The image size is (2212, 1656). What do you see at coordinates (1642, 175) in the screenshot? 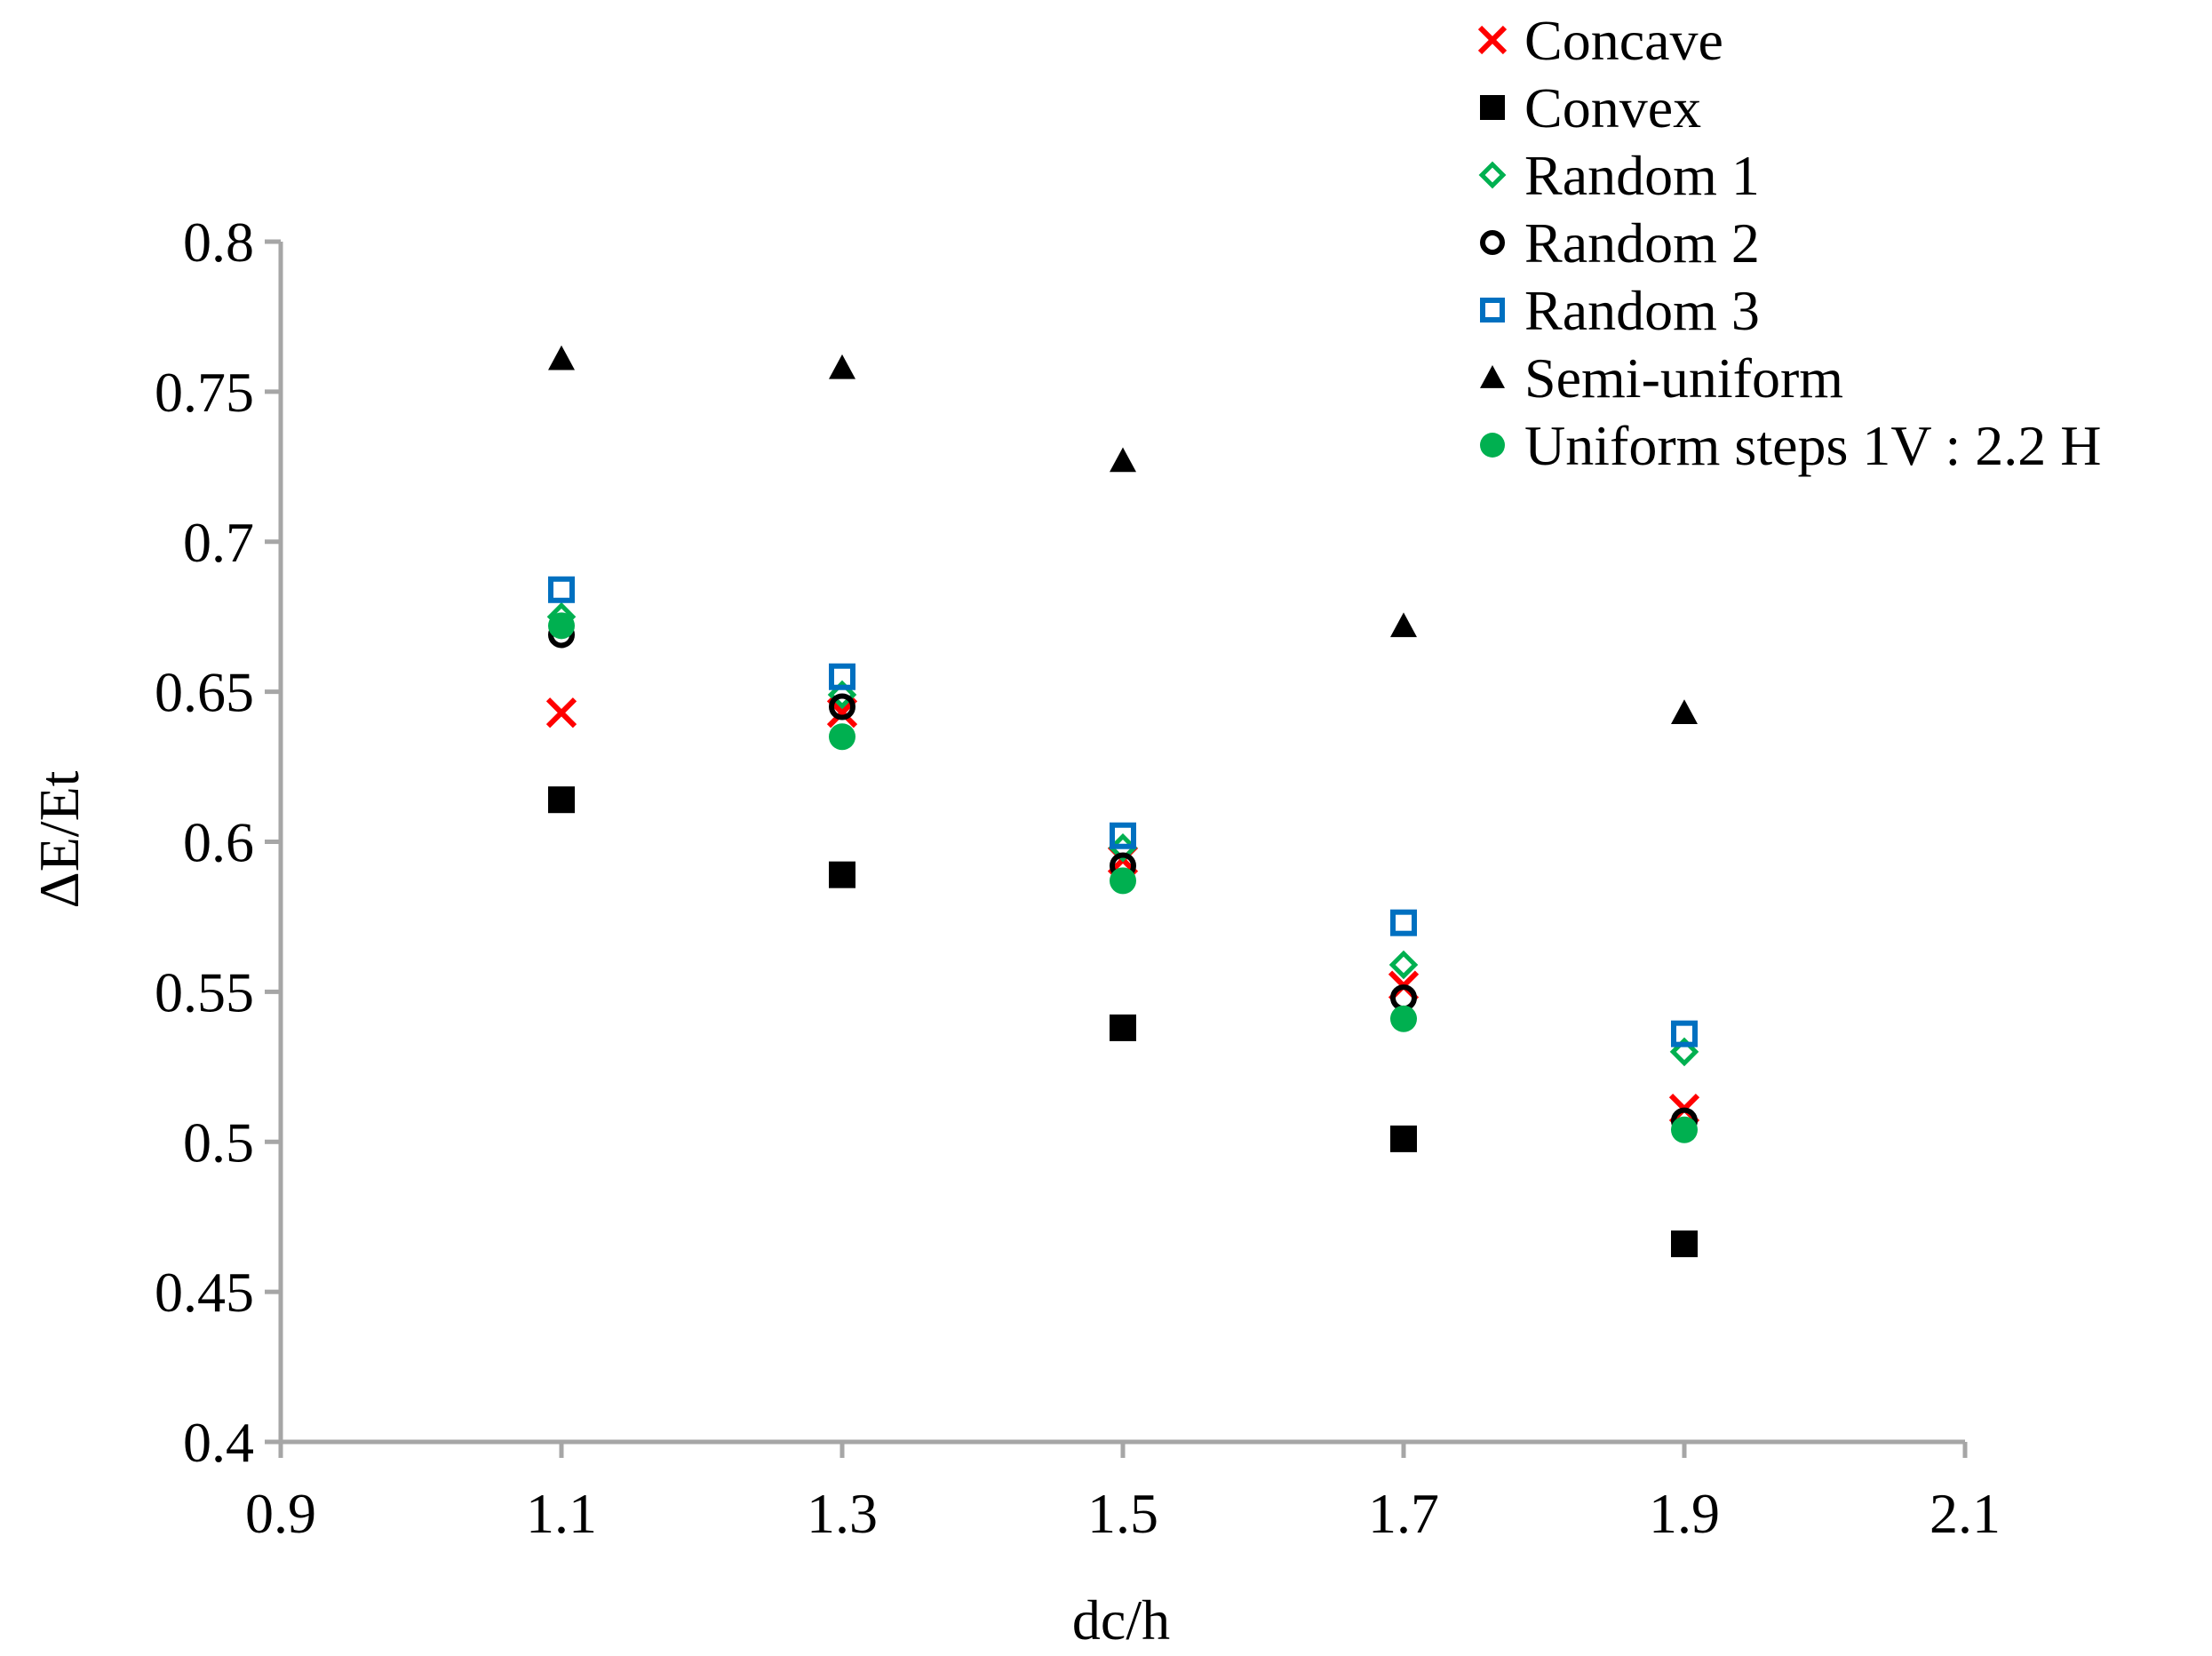
I see `legend-label: Random 1` at bounding box center [1642, 175].